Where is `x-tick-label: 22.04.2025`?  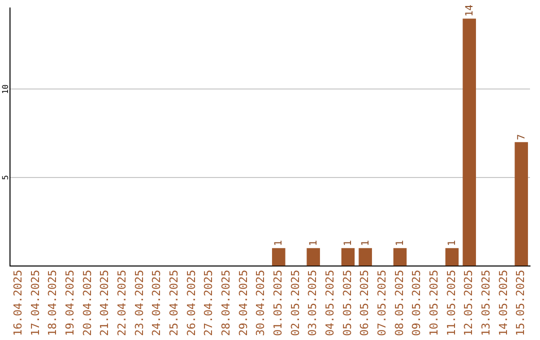 x-tick-label: 22.04.2025 is located at coordinates (122, 303).